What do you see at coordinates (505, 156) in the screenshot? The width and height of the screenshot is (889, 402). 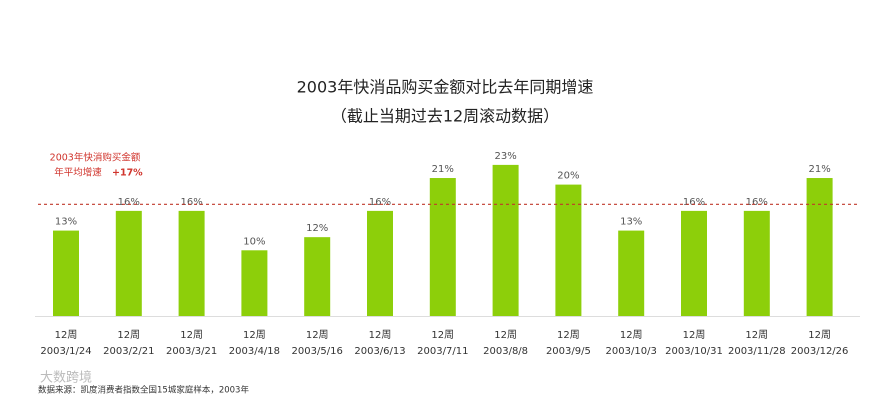 I see `value-label: 23%` at bounding box center [505, 156].